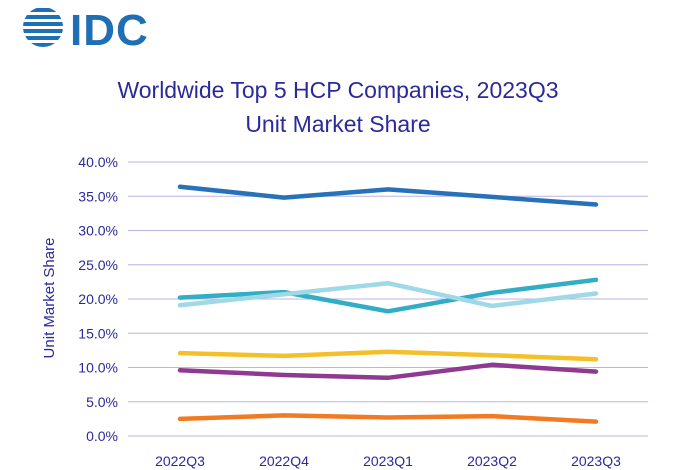  I want to click on y-tick-label: 0.0%, so click(102, 436).